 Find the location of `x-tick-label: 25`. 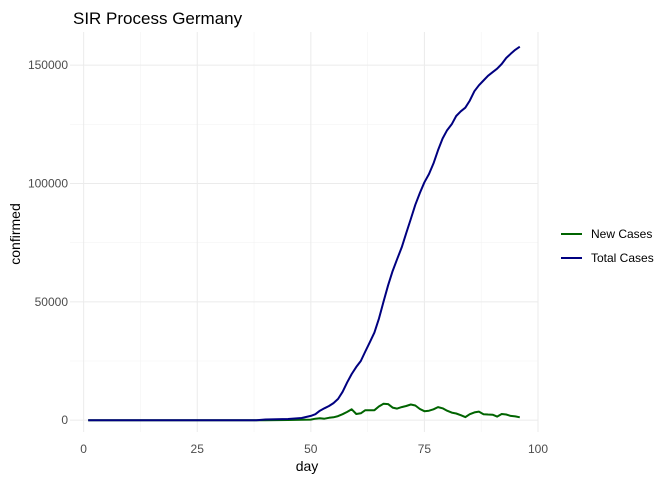

x-tick-label: 25 is located at coordinates (198, 449).